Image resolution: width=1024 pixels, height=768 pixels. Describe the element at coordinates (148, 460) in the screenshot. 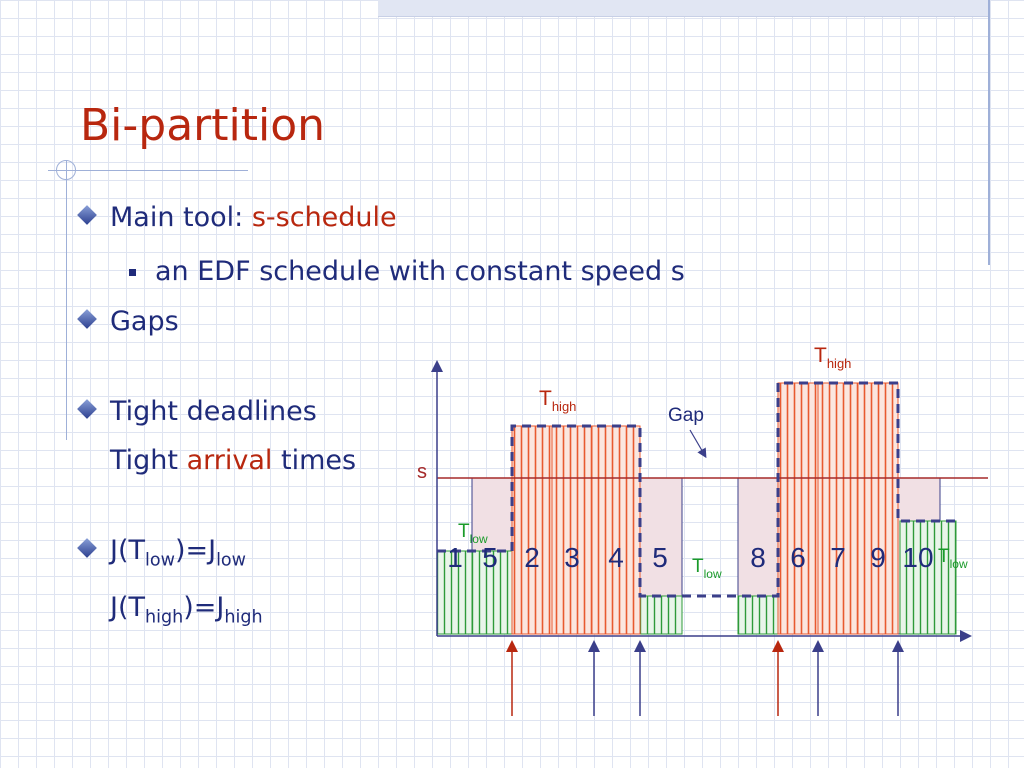

I see `bullet-text: Tight` at that location.